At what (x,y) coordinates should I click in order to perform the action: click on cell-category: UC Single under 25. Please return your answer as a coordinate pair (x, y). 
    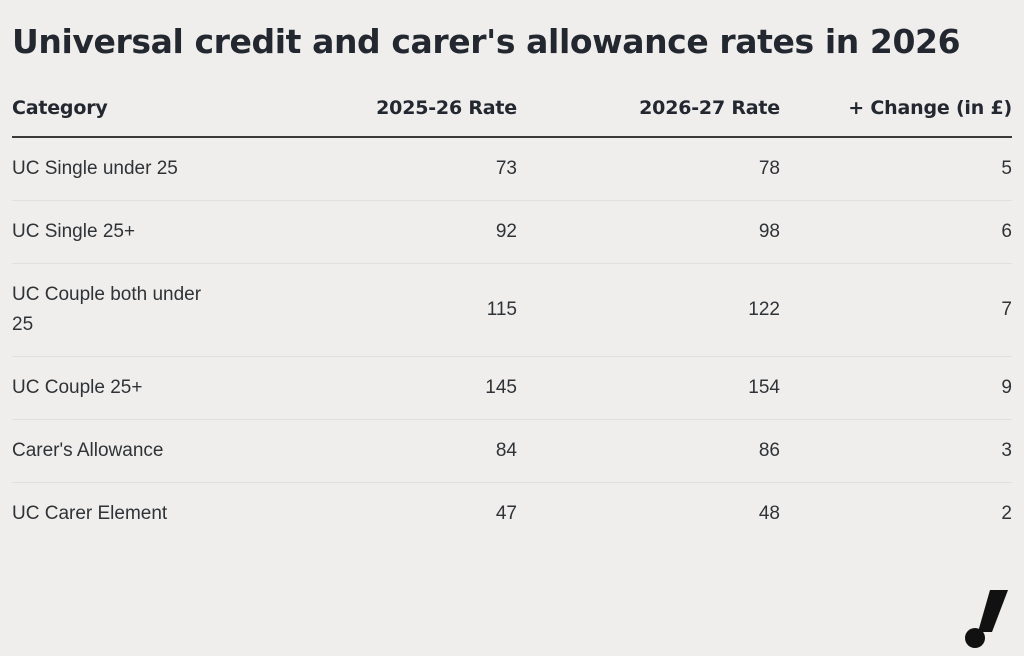
    Looking at the image, I should click on (177, 169).